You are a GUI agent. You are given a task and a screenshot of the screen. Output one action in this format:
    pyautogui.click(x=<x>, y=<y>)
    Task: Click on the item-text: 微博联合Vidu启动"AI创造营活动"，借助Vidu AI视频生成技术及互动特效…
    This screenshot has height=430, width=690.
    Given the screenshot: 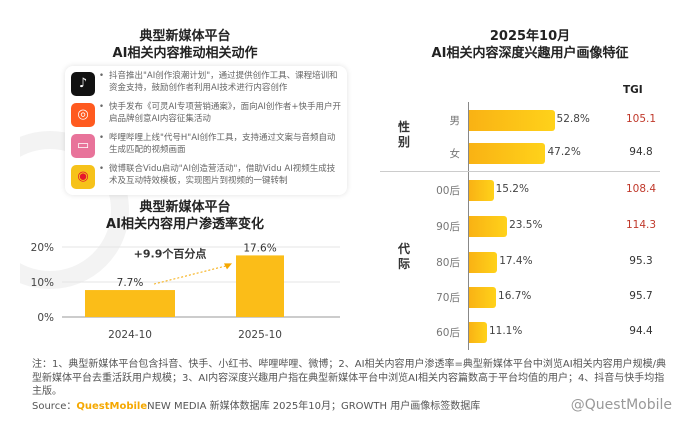 What is the action you would take?
    pyautogui.click(x=221, y=175)
    